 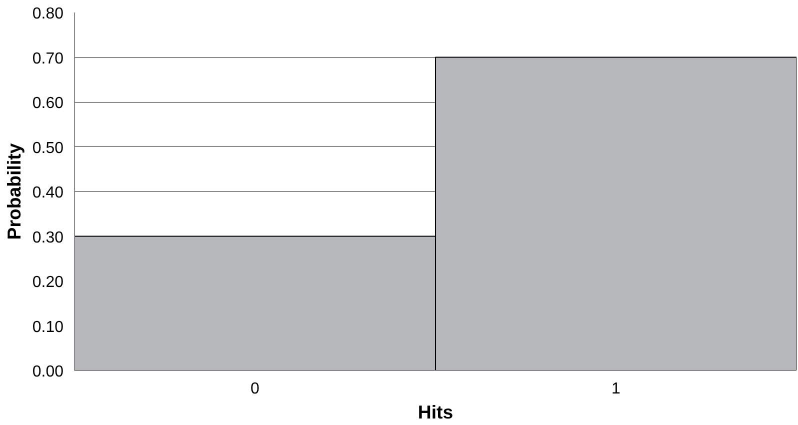 I want to click on y-tick-label: 0.40, so click(x=48, y=193).